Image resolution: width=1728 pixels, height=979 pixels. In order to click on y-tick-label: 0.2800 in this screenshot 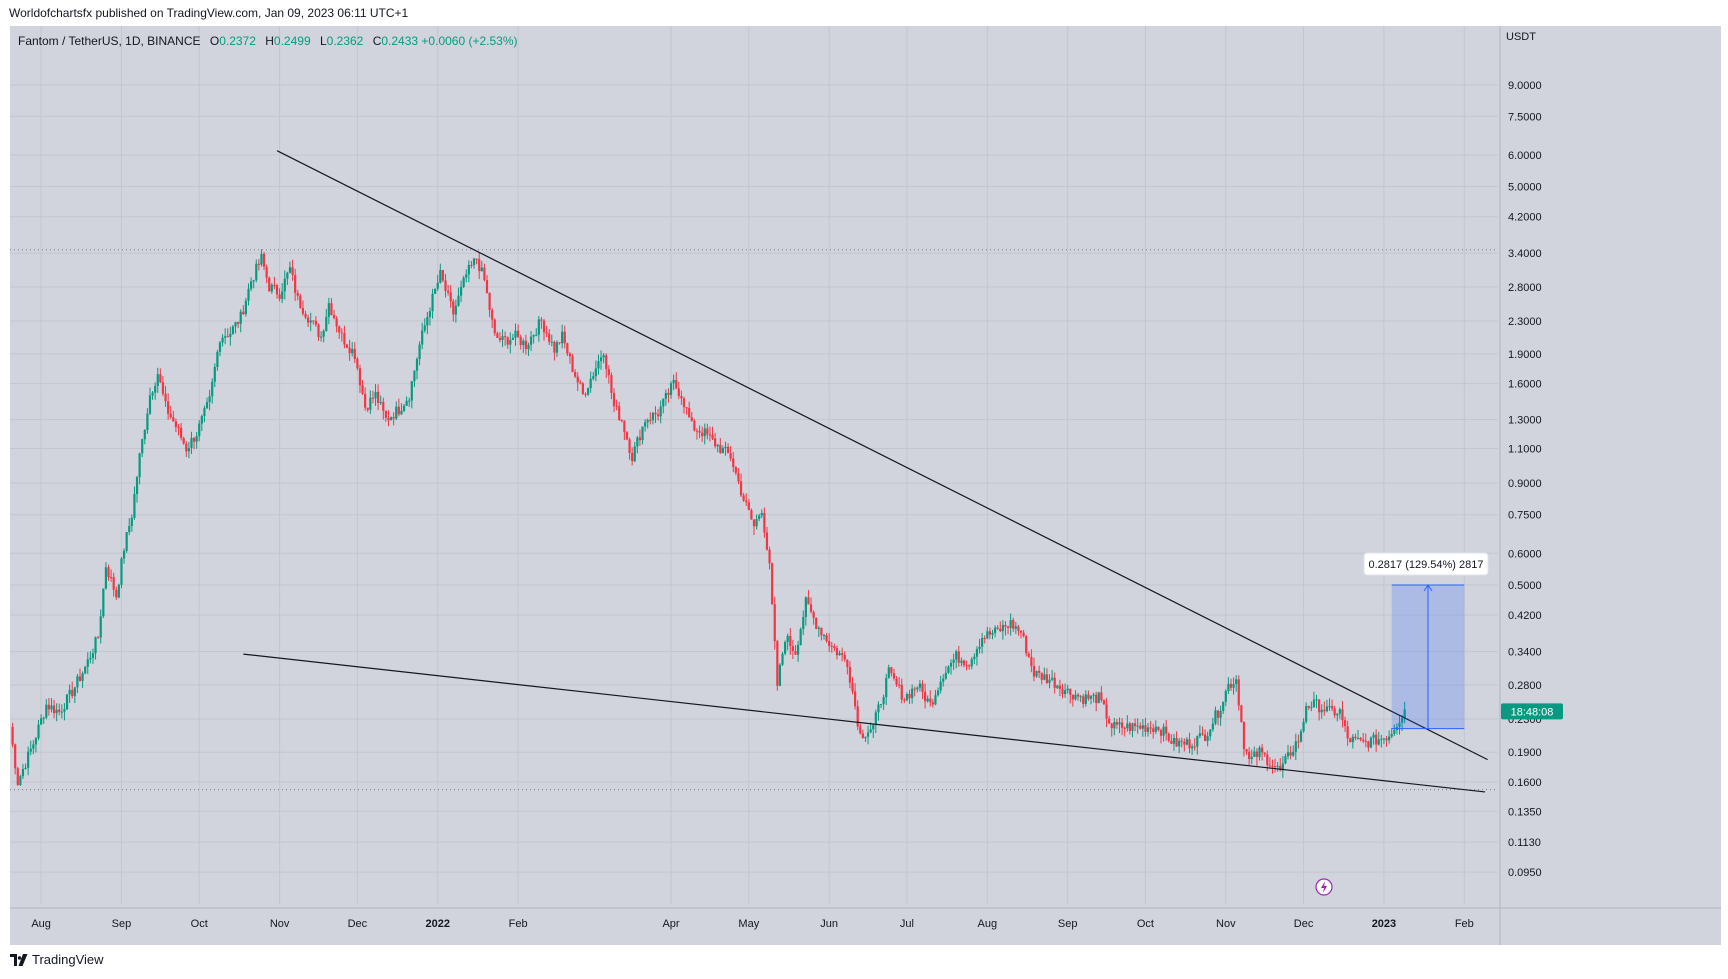, I will do `click(1525, 686)`.